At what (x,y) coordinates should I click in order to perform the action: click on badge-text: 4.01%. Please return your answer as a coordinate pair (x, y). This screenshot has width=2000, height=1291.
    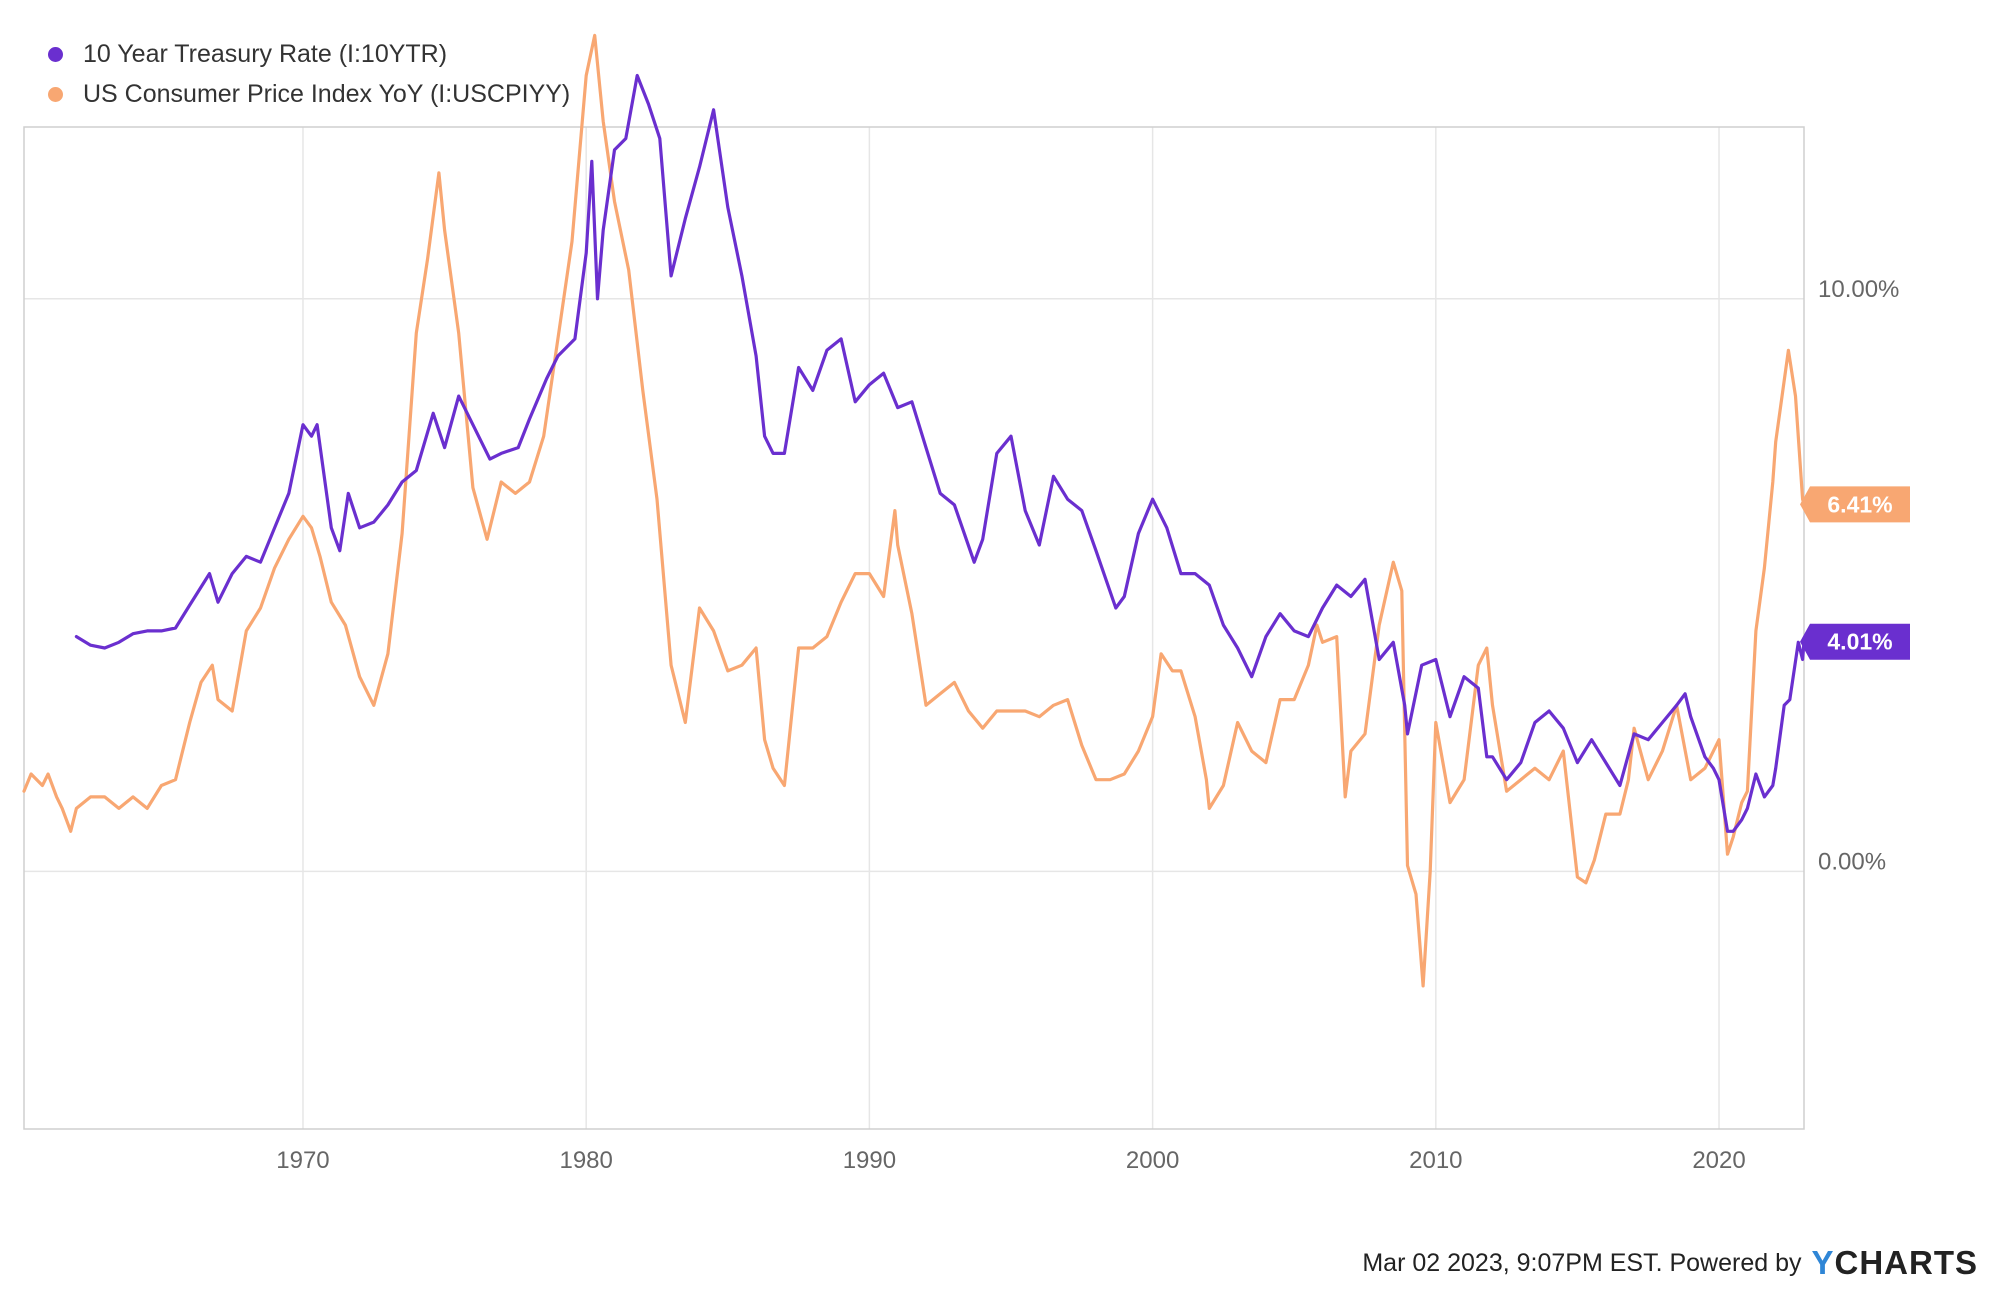
    Looking at the image, I should click on (1859, 642).